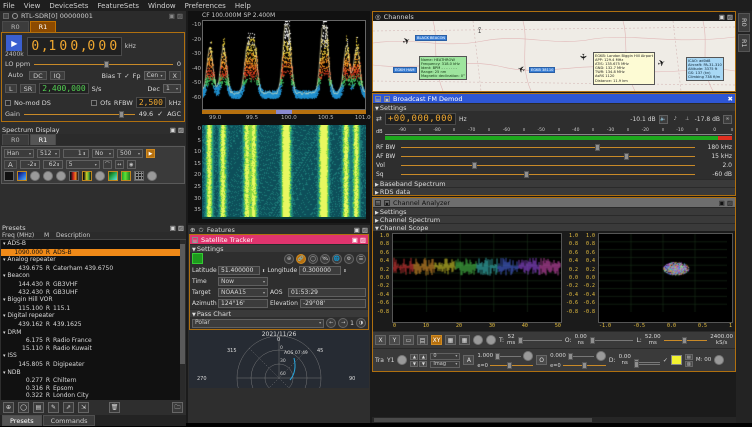 The height and width of the screenshot is (427, 752). Describe the element at coordinates (68, 6) in the screenshot. I see `menu-item-devicesets: DeviceSets` at that location.